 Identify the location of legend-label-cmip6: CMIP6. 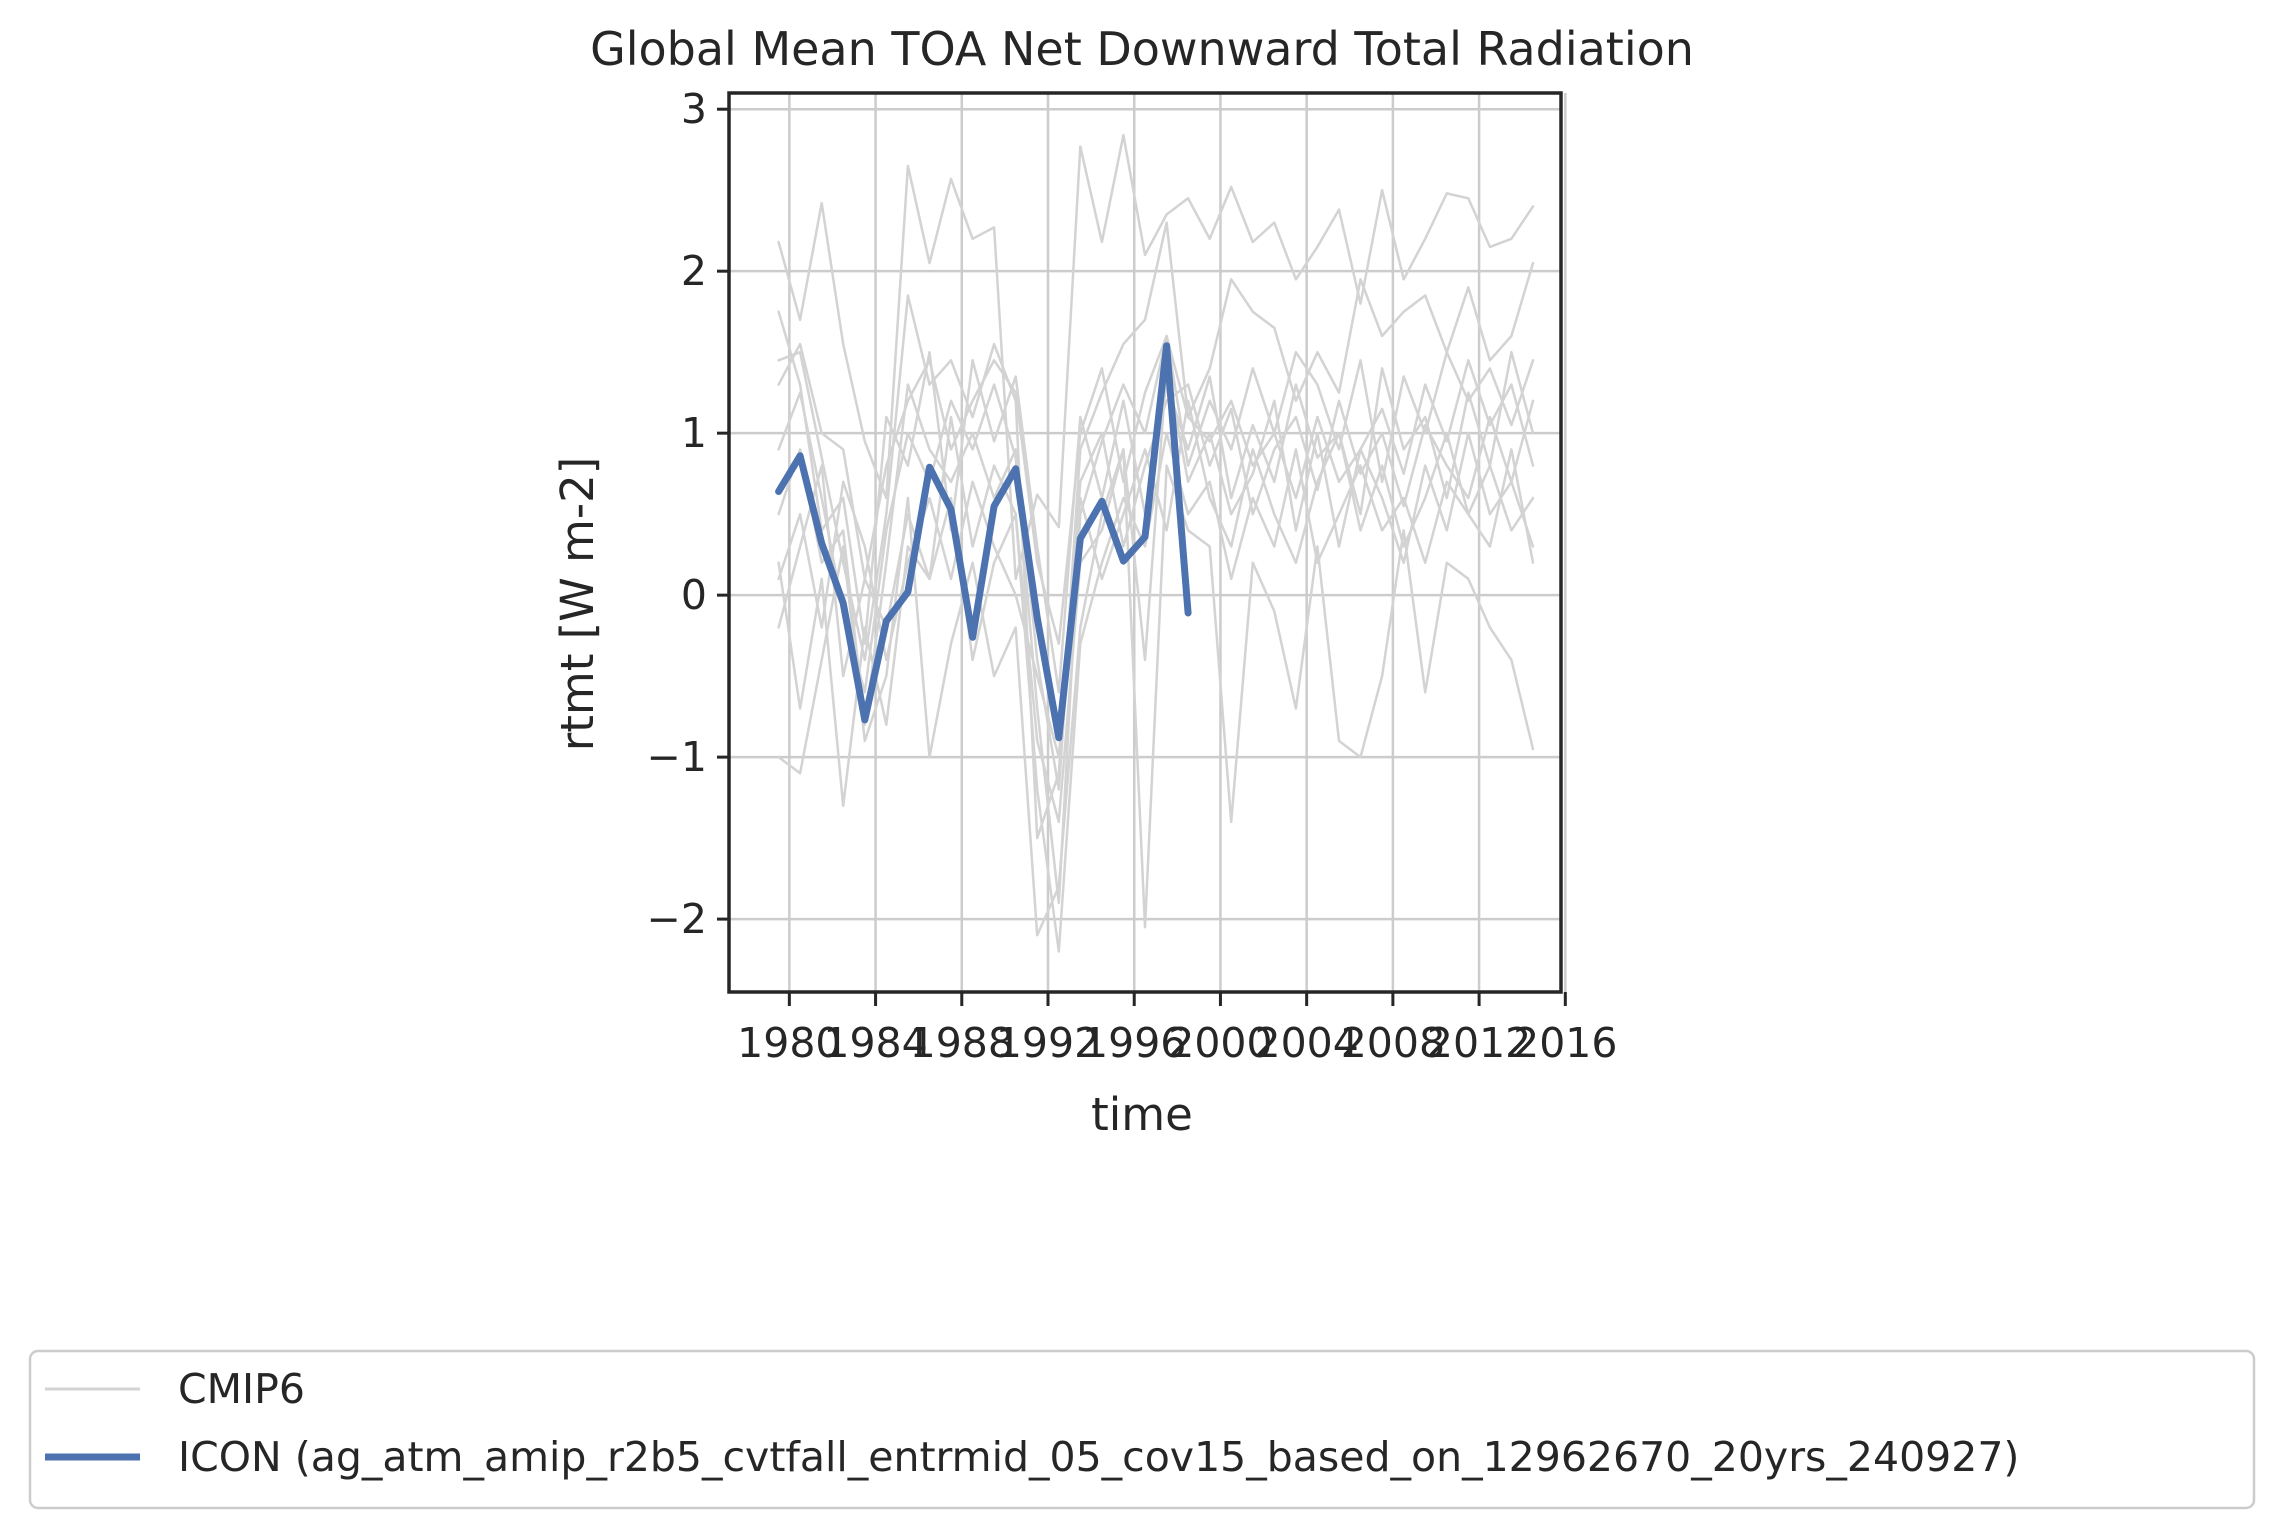
(241, 1389).